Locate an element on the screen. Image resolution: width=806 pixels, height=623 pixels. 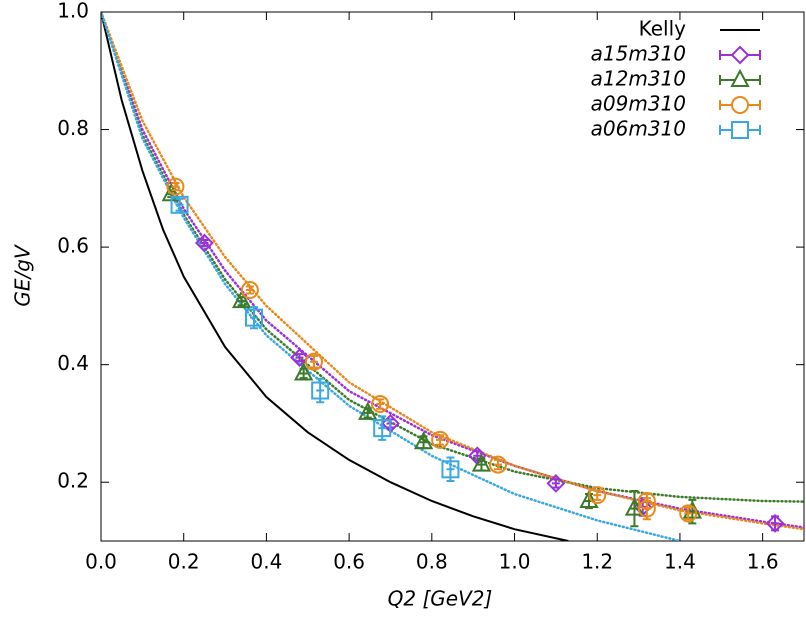
x-axis-label: Q2 [GeV2] is located at coordinates (440, 599).